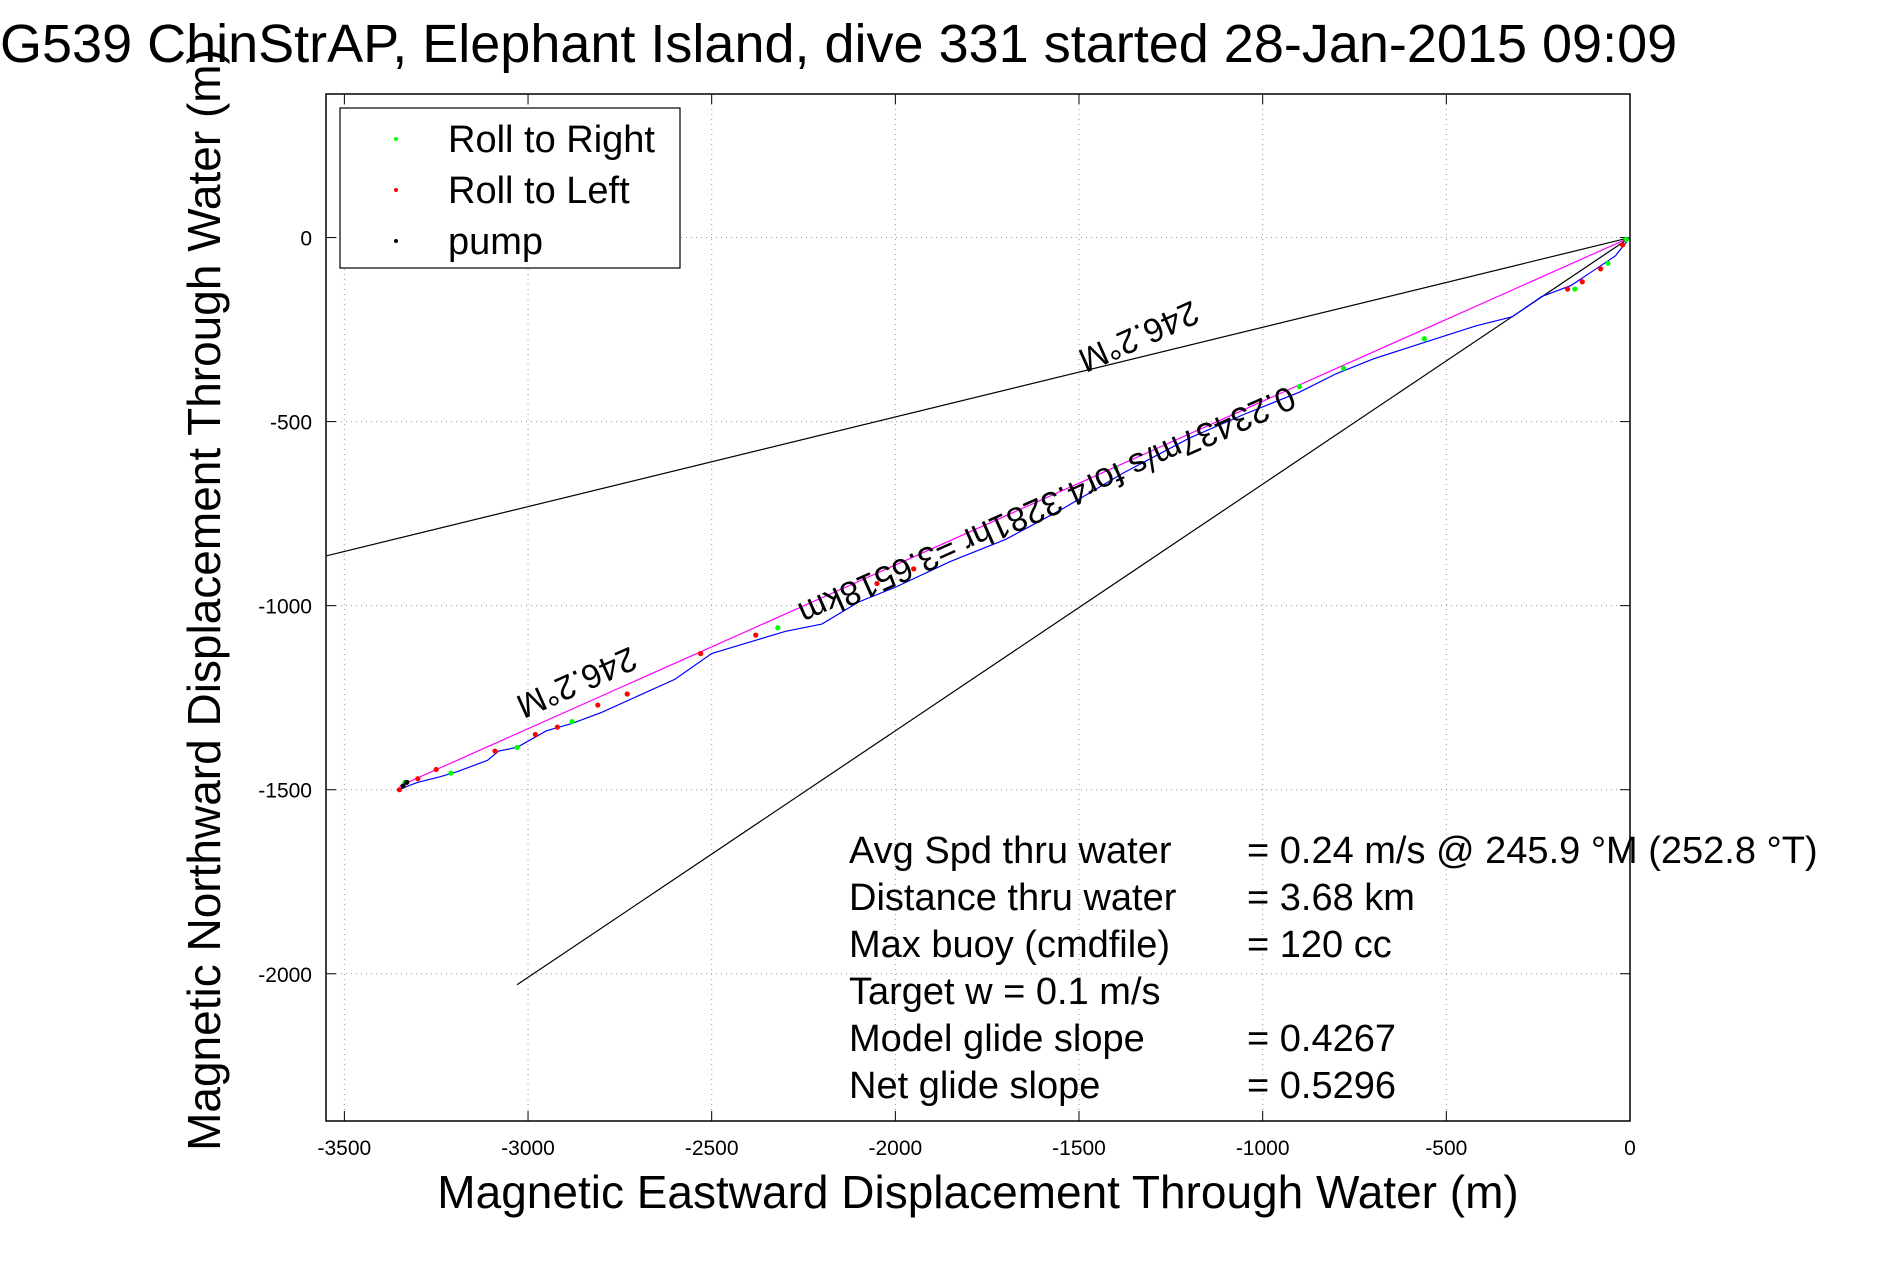 This screenshot has height=1262, width=1891. I want to click on legend-label-roll-left: Roll to Left, so click(539, 191).